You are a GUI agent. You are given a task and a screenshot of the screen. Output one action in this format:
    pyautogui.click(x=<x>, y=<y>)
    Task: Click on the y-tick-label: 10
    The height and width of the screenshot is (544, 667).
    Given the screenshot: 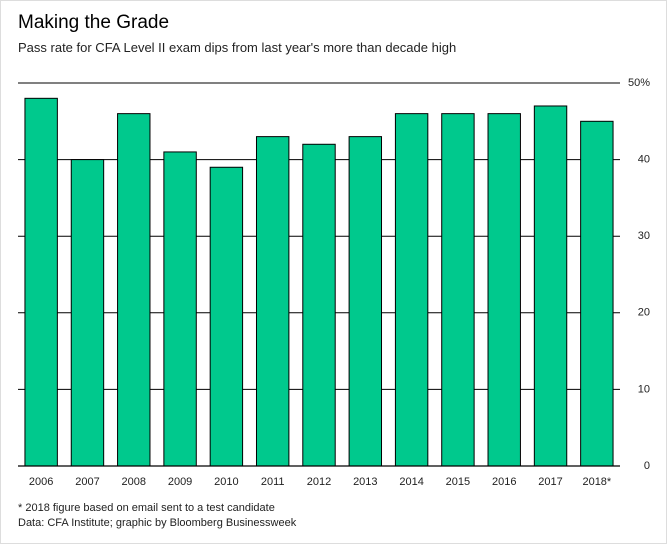 What is the action you would take?
    pyautogui.click(x=644, y=389)
    